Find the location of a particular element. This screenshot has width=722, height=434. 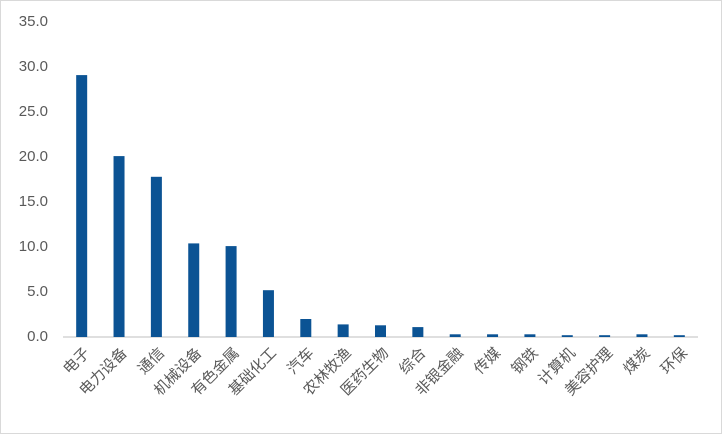

y-tick-label: 35.0 is located at coordinates (33, 21).